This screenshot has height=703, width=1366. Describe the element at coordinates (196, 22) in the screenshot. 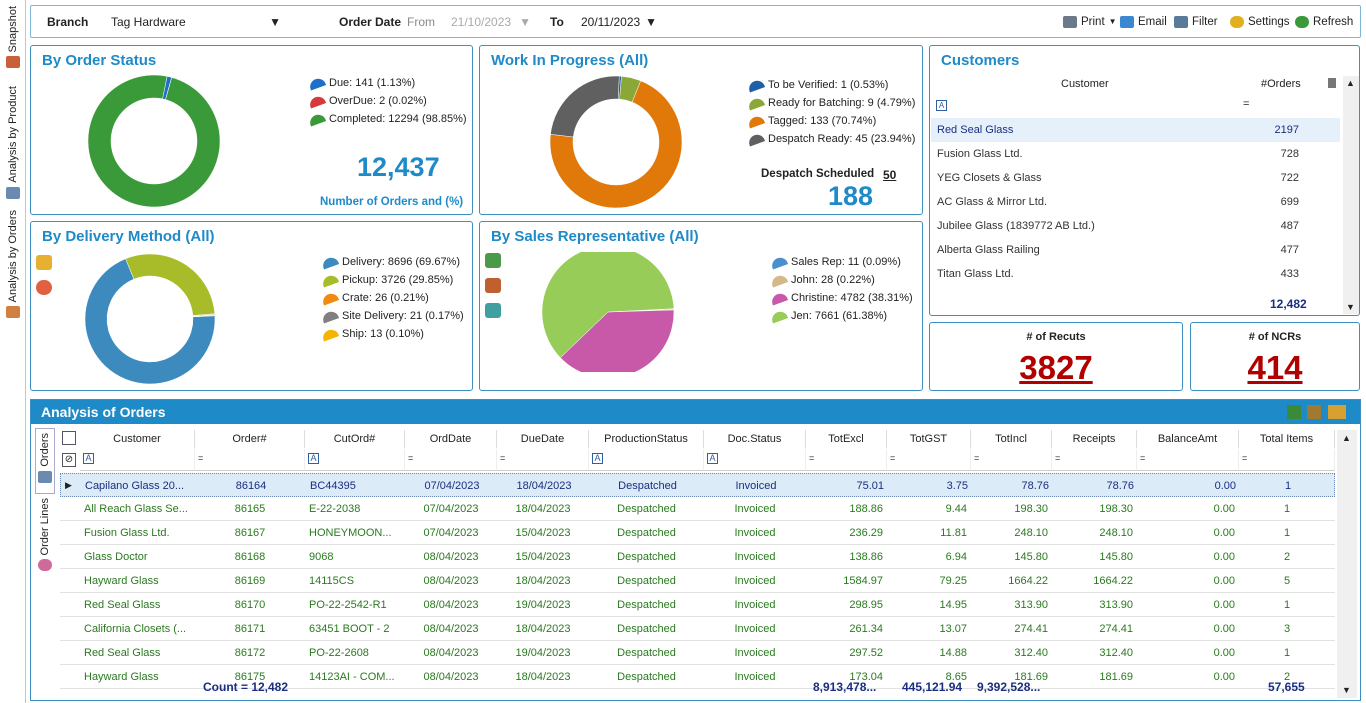

I see `branch-select: Tag Hardware ▼` at that location.